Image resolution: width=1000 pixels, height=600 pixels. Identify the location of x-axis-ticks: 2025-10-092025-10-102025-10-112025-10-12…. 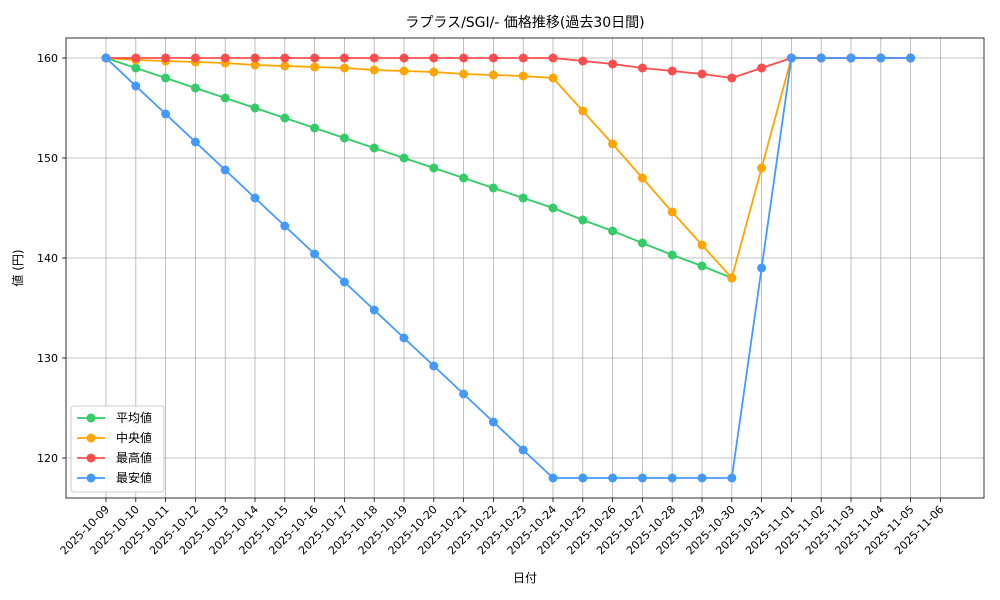
(502, 527).